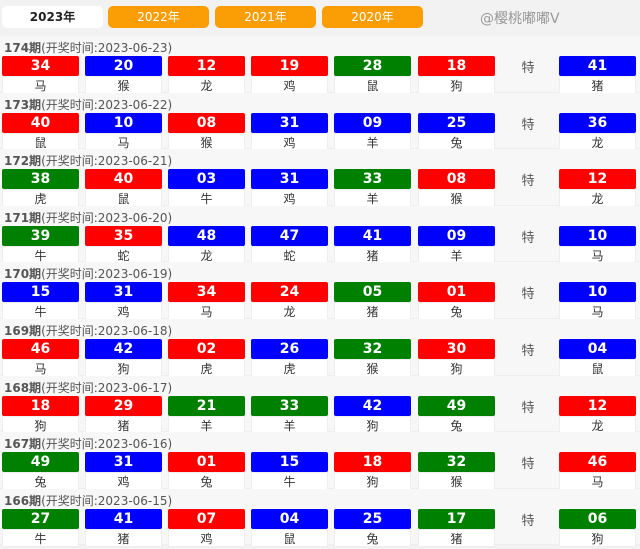 Image resolution: width=640 pixels, height=549 pixels. Describe the element at coordinates (107, 48) in the screenshot. I see `draw-time: (开奖时间:2023-06-23)` at that location.